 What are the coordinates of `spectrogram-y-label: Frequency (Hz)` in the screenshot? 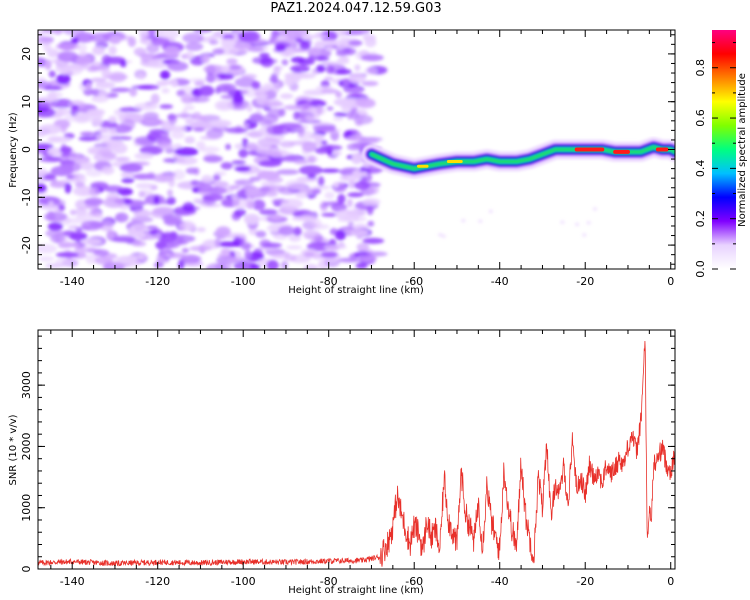 It's located at (13, 150).